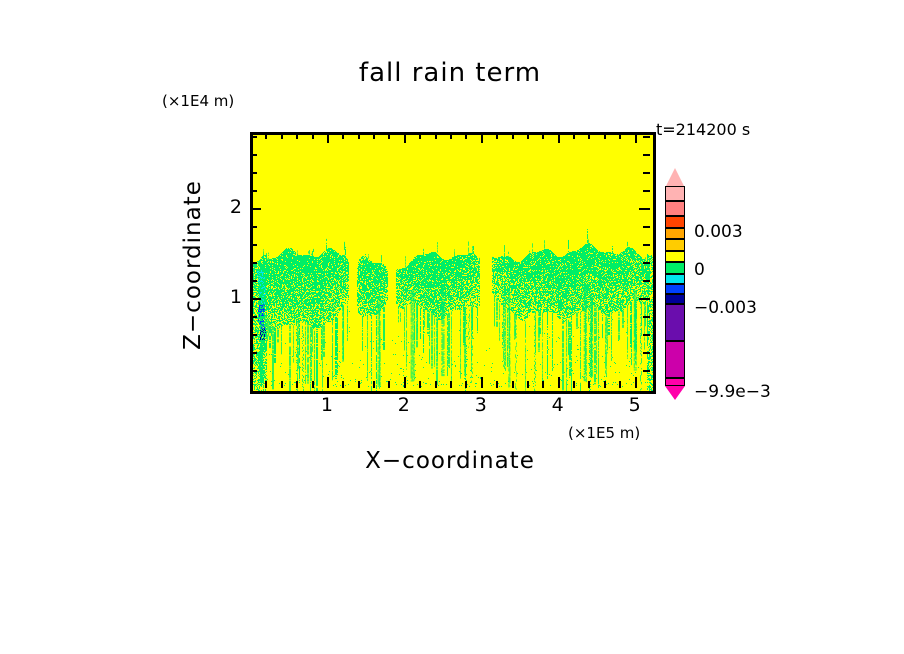  What do you see at coordinates (326, 405) in the screenshot?
I see `x-tick-label: 1` at bounding box center [326, 405].